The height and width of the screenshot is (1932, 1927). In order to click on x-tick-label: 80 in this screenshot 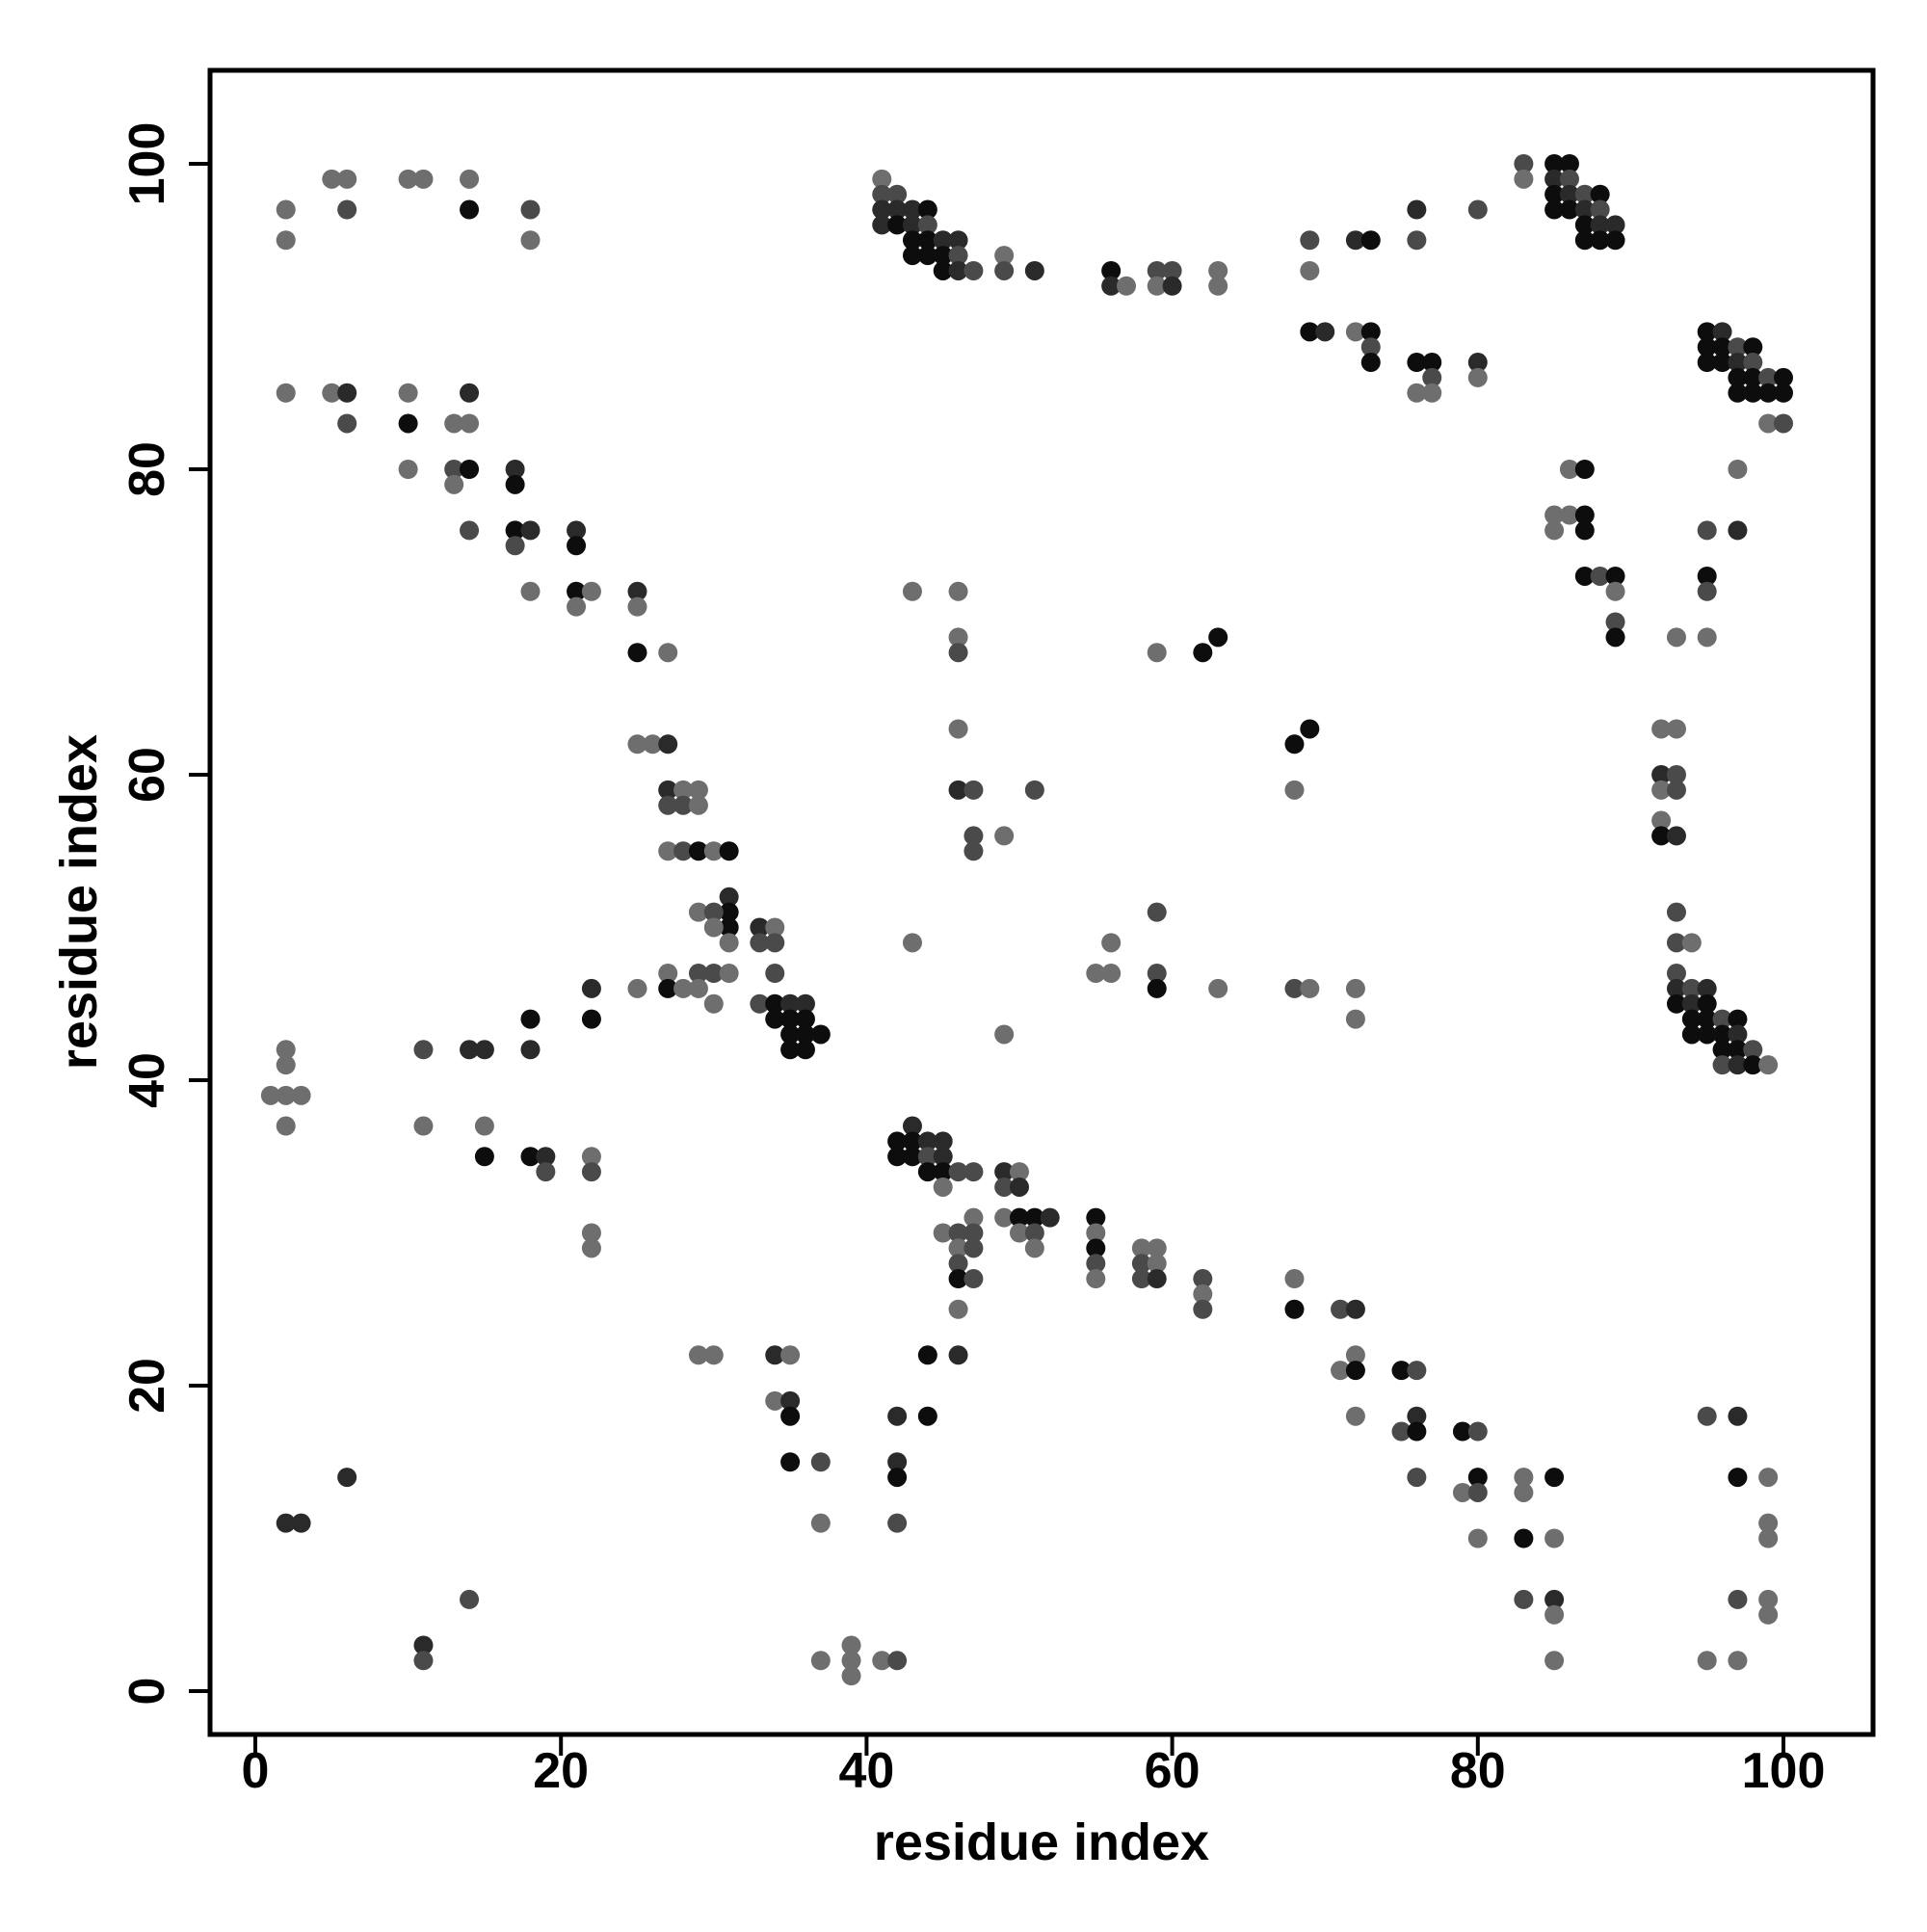, I will do `click(1478, 1771)`.